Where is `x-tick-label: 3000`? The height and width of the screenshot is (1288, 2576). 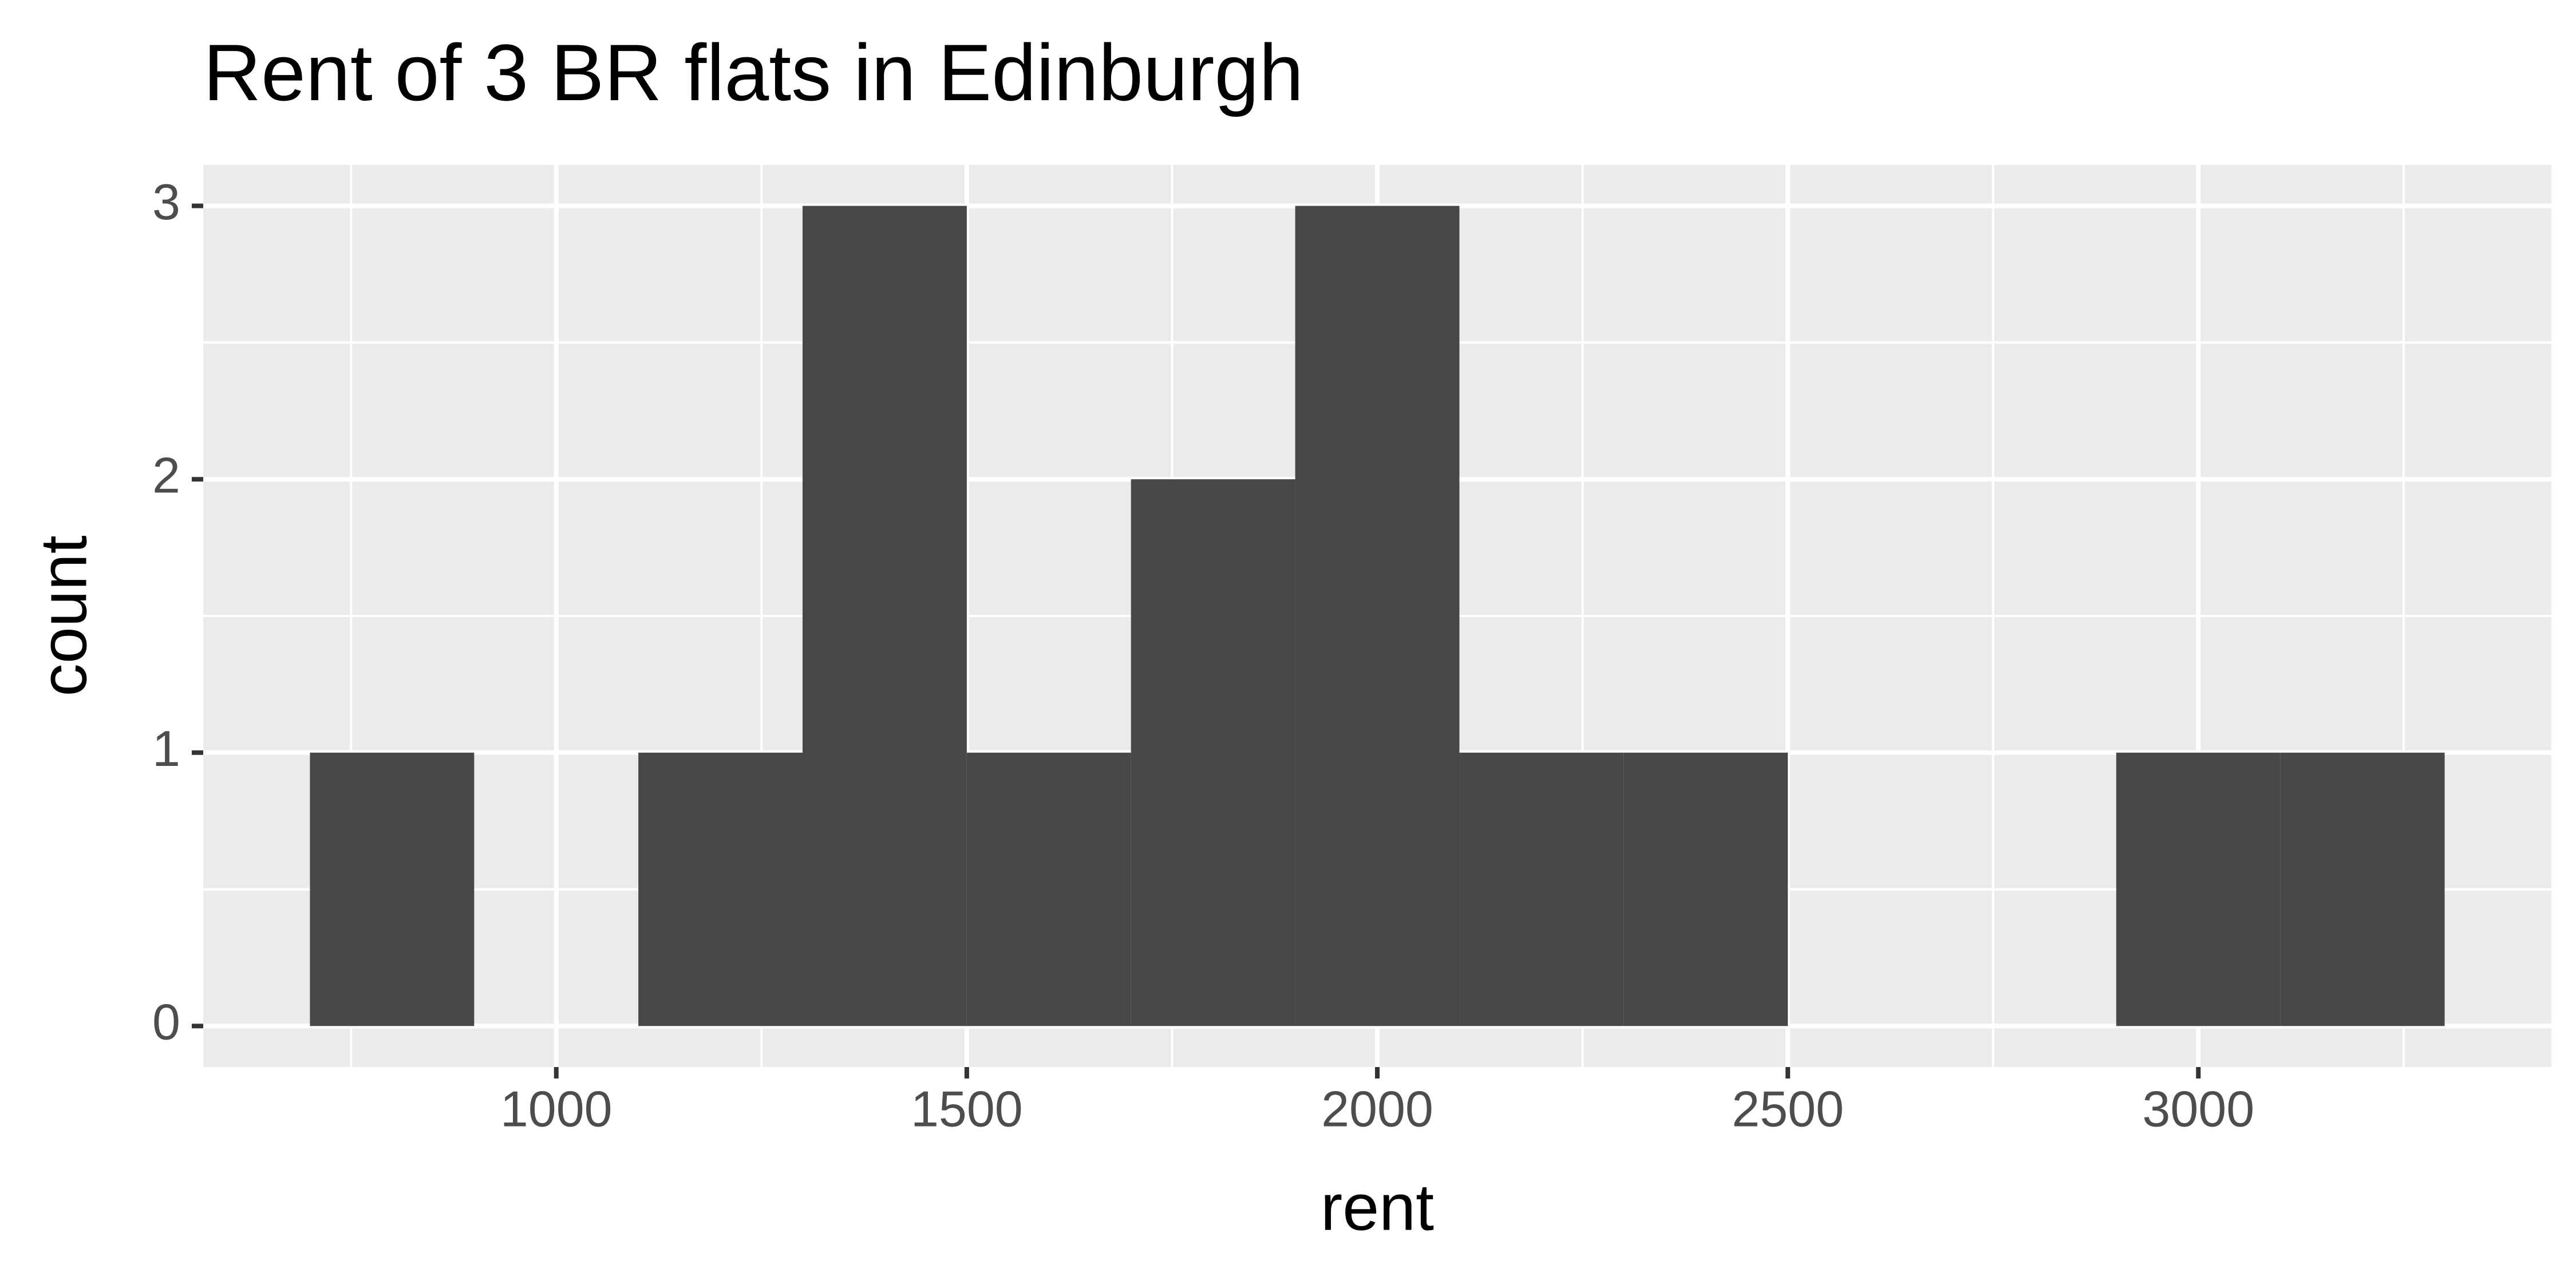 x-tick-label: 3000 is located at coordinates (2198, 1108).